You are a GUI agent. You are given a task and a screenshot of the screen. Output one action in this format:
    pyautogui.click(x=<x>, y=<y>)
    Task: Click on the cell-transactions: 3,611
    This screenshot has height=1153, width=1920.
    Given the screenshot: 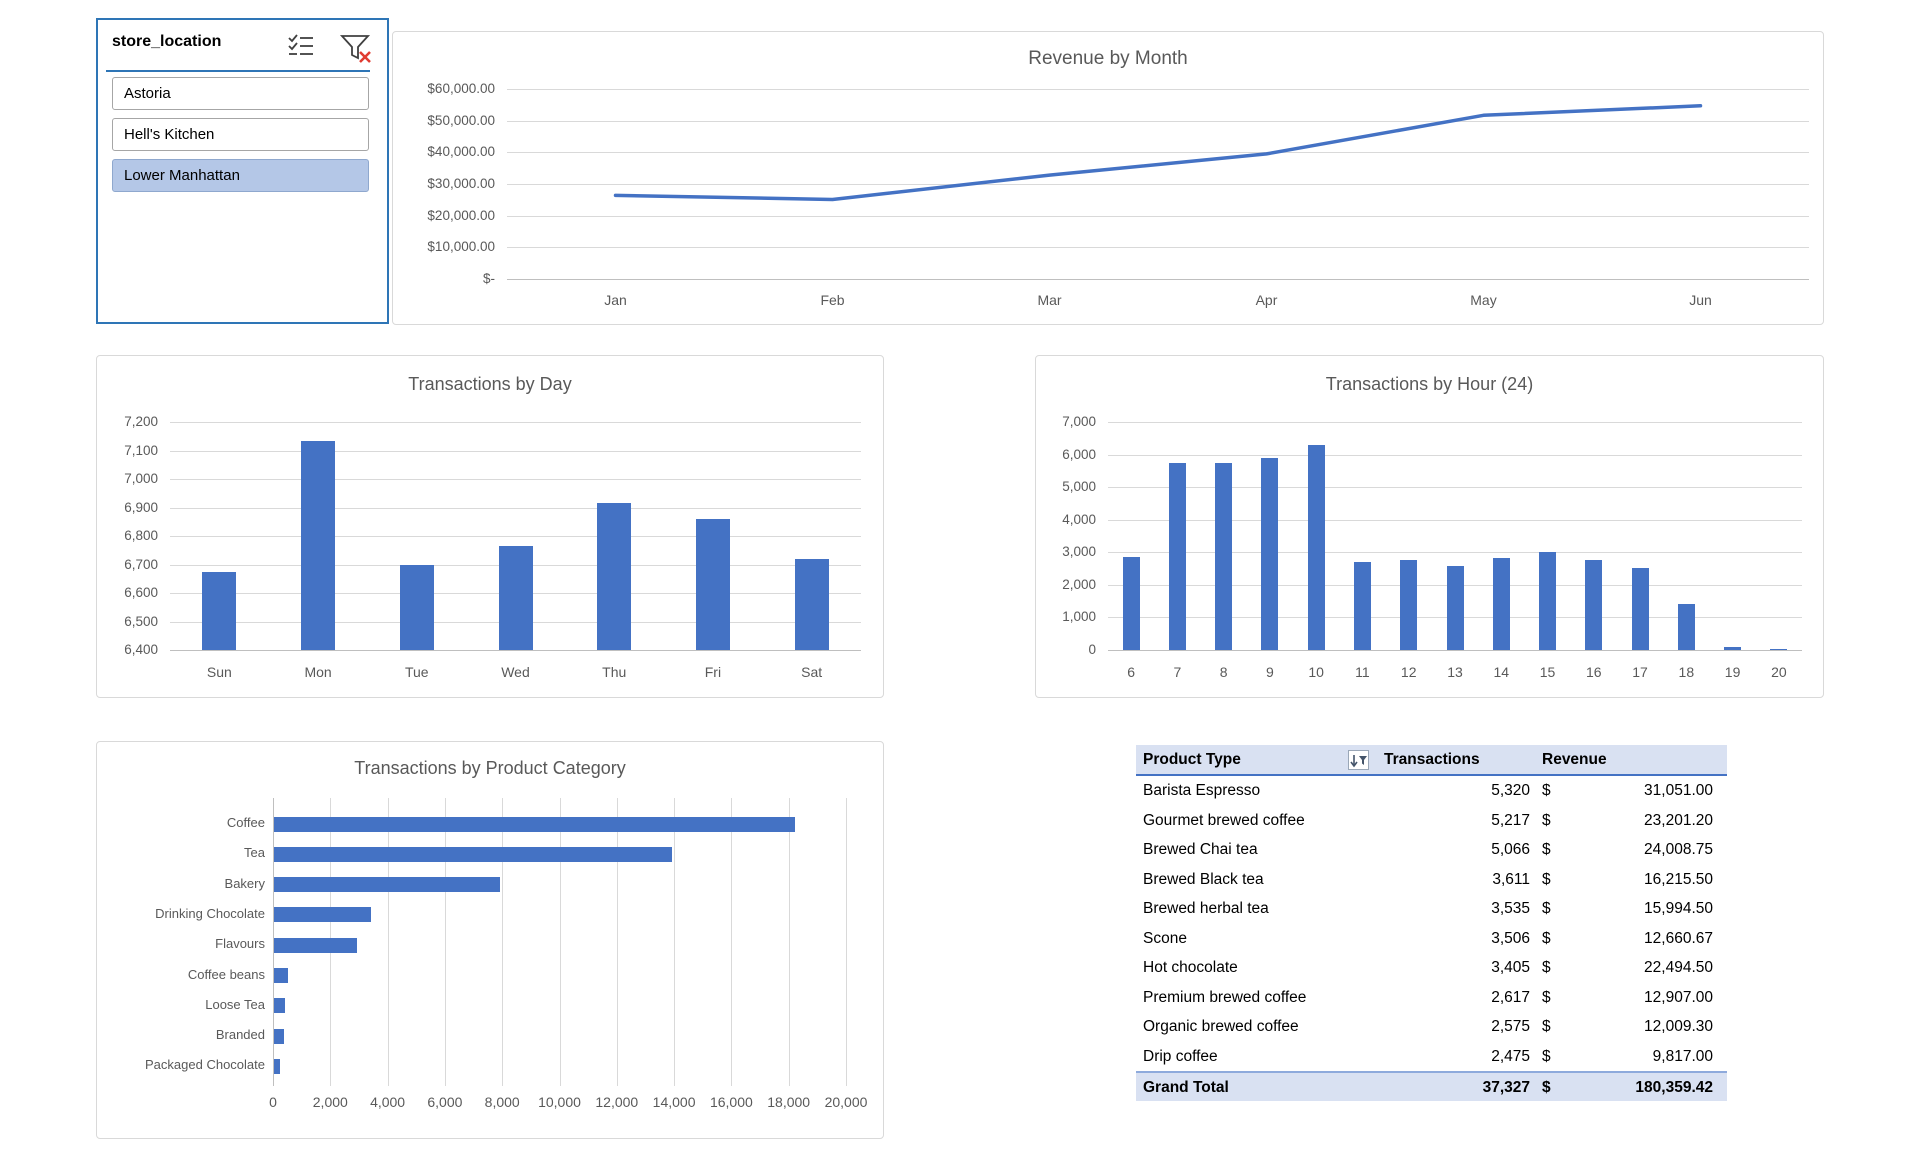 What is the action you would take?
    pyautogui.click(x=1511, y=879)
    